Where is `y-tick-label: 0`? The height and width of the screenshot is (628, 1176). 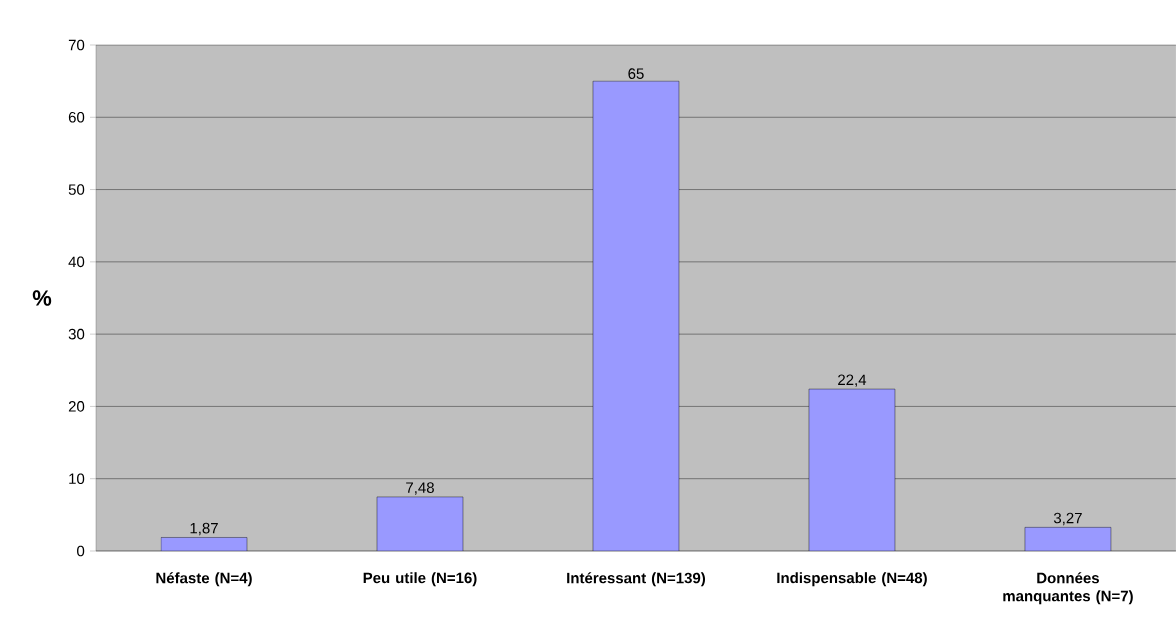 y-tick-label: 0 is located at coordinates (81, 551).